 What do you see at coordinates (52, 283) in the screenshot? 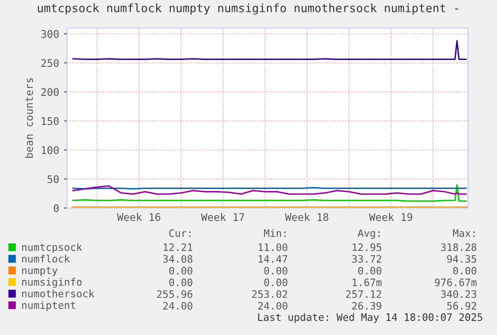
I see `legend-label: numsiginfo` at bounding box center [52, 283].